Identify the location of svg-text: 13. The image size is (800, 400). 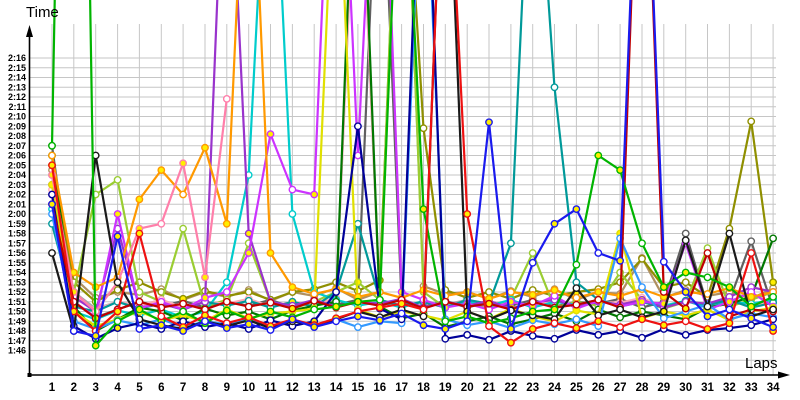
(314, 388).